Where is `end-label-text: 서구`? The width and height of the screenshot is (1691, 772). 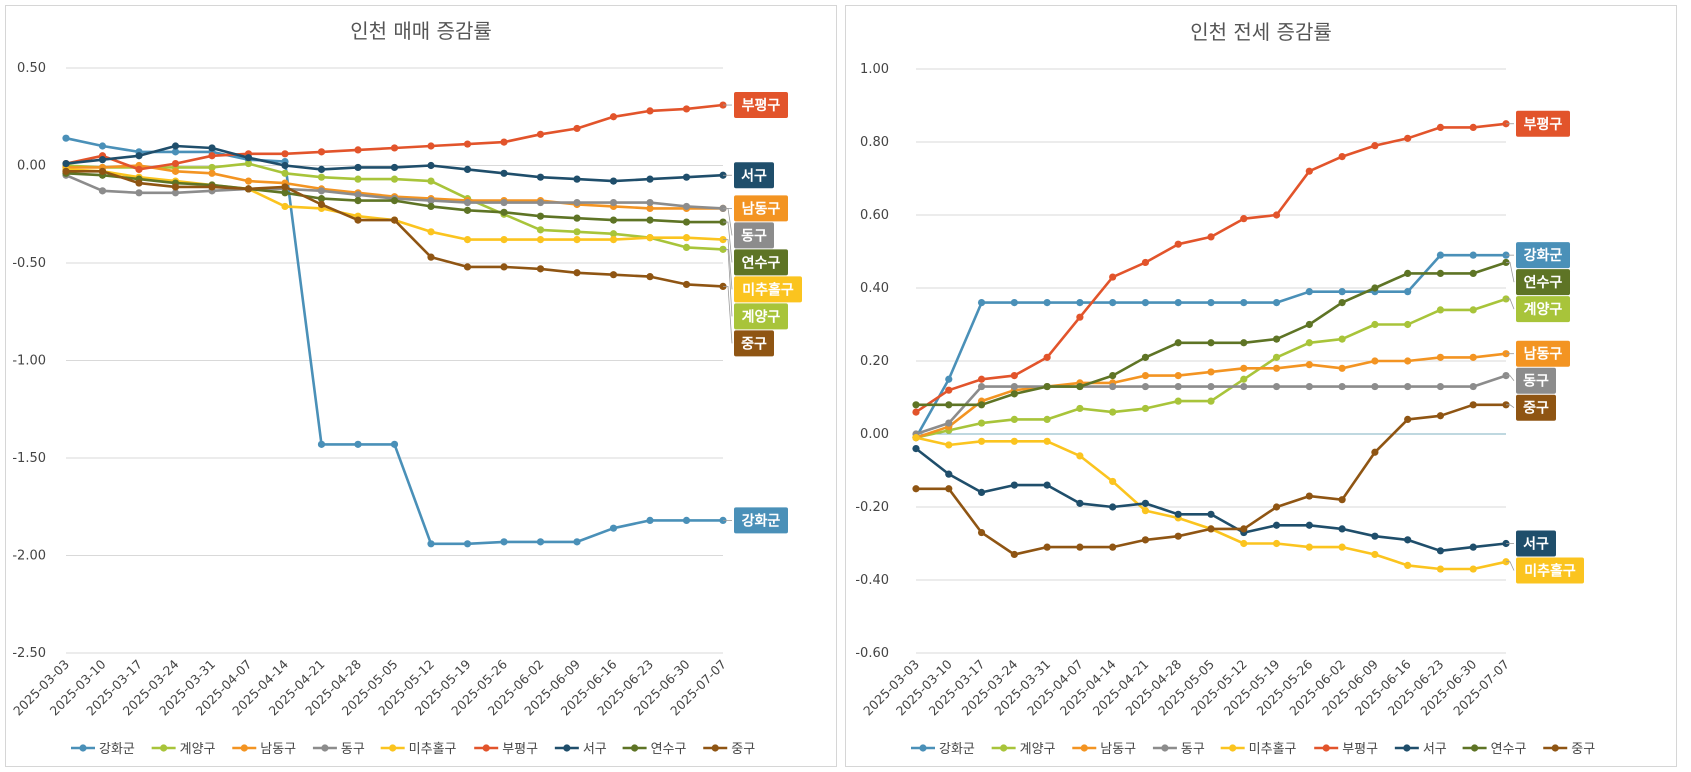 end-label-text: 서구 is located at coordinates (754, 176).